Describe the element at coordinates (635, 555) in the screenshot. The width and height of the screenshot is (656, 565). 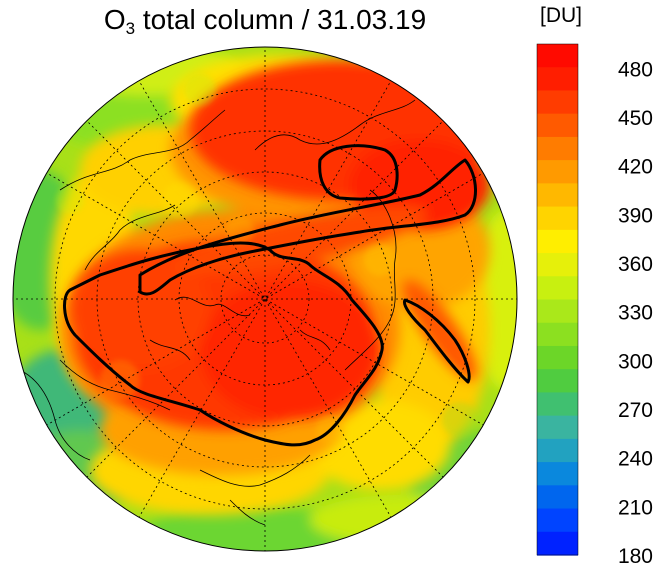
I see `colorbar-tick-label: 180` at that location.